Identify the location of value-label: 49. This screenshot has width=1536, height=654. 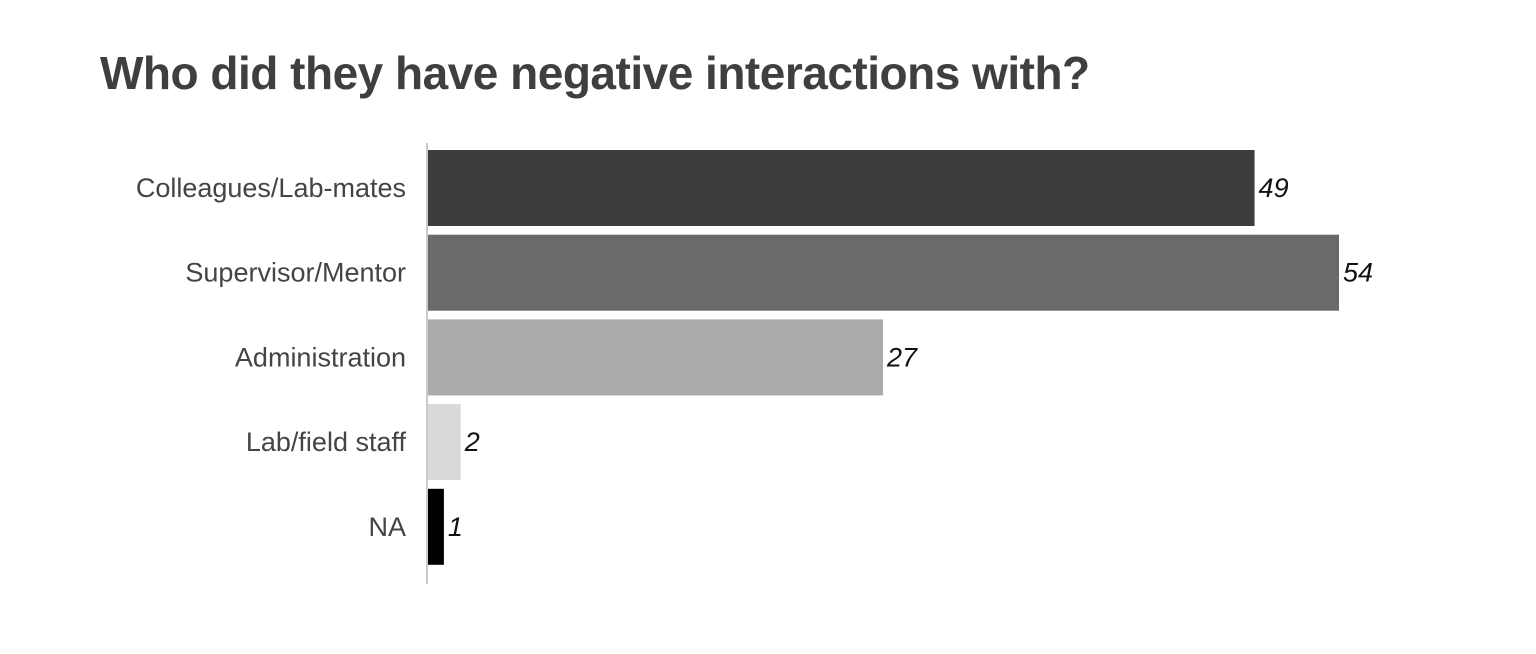
(1274, 188).